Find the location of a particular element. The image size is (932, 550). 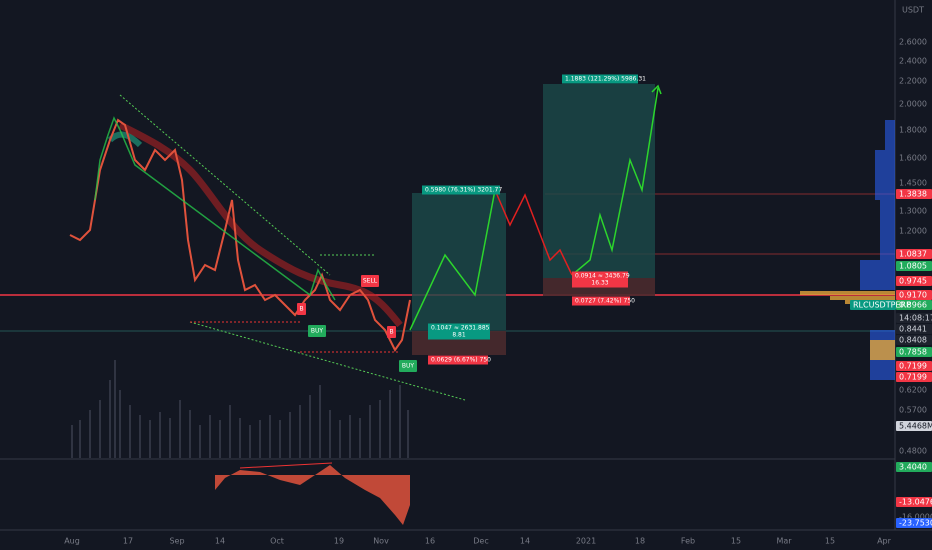

label-text: 1.3838 is located at coordinates (913, 194).